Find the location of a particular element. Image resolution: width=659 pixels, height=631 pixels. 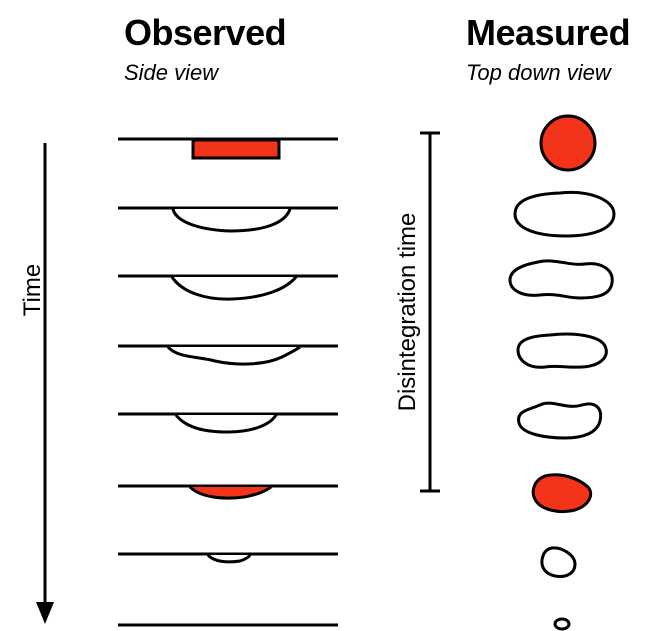

residue-top-shape is located at coordinates (562, 493).